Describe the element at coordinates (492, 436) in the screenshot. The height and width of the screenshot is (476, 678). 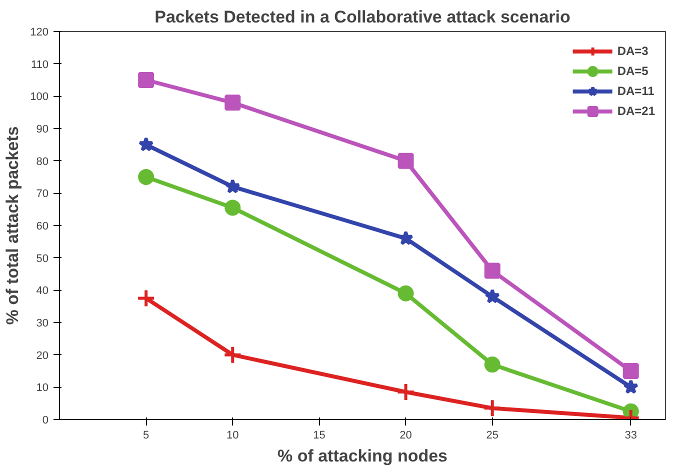
I see `x-tick-label: 25` at that location.